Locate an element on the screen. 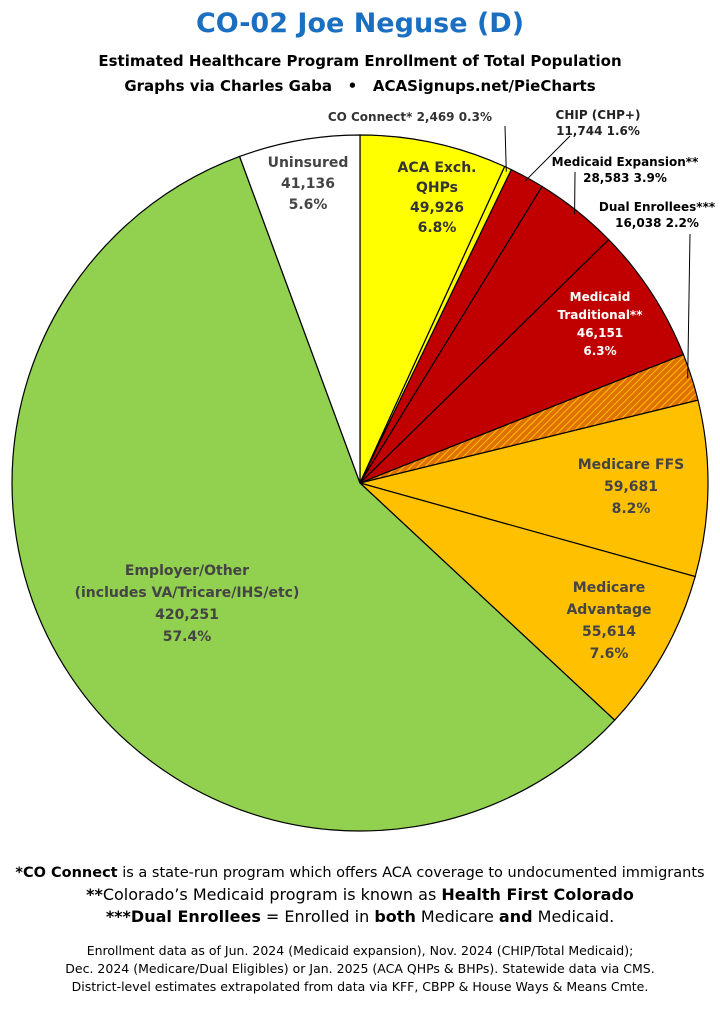 Image resolution: width=720 pixels, height=1010 pixels. pie-slice-medicare-advantage is located at coordinates (527, 602).